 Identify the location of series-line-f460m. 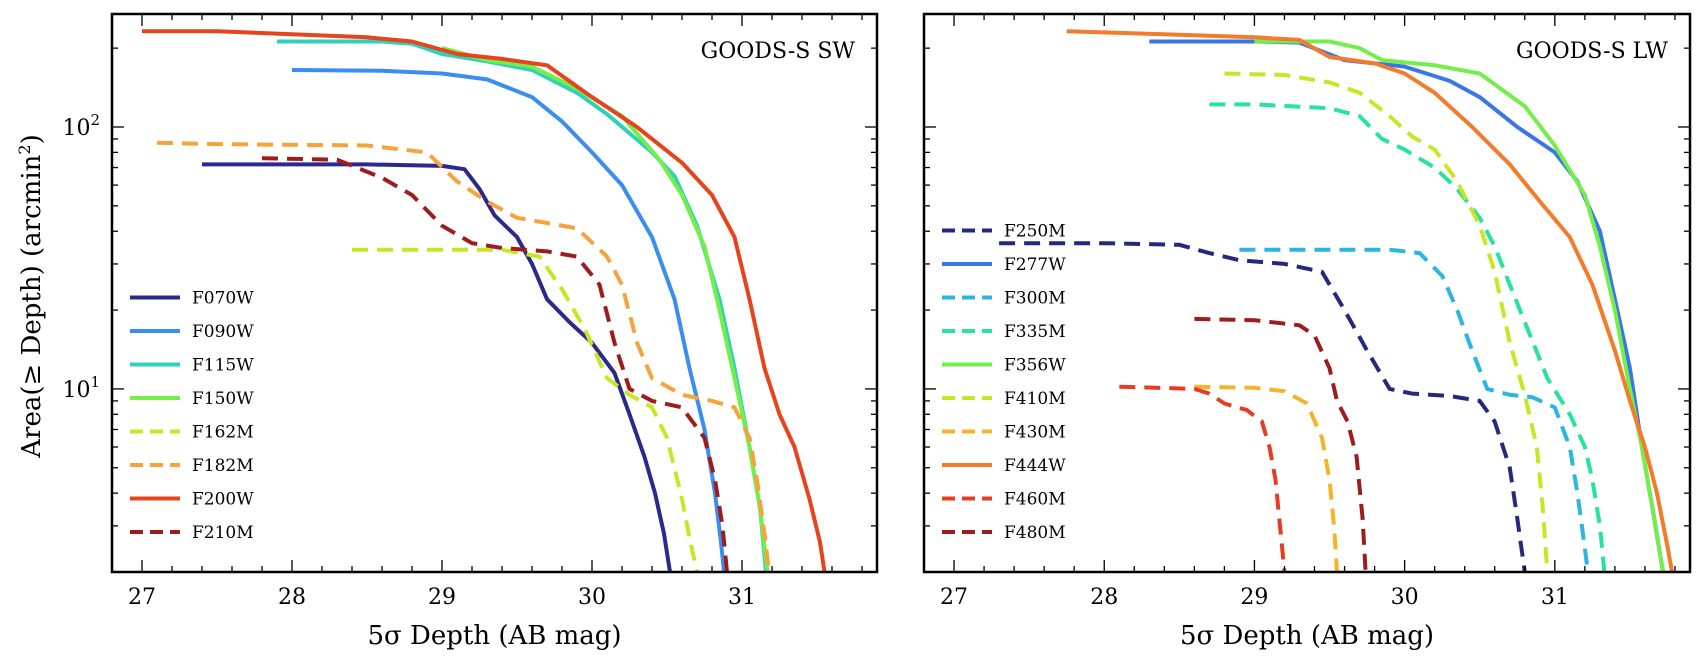
(1203, 478).